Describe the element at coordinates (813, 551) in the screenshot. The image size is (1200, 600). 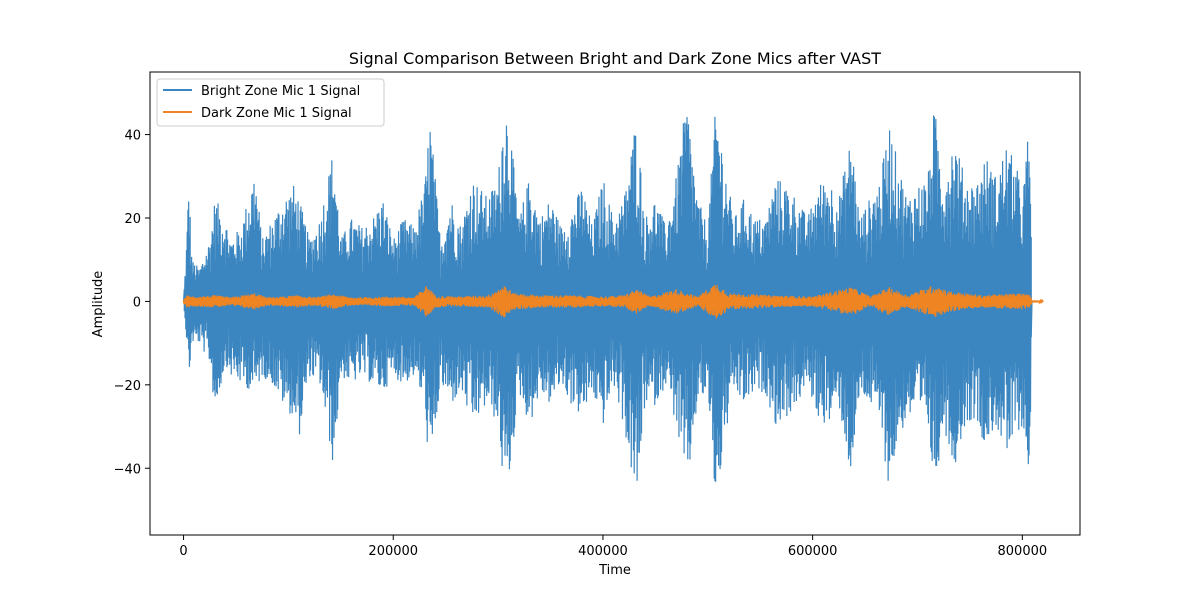
I see `x-tick-label: 600000` at that location.